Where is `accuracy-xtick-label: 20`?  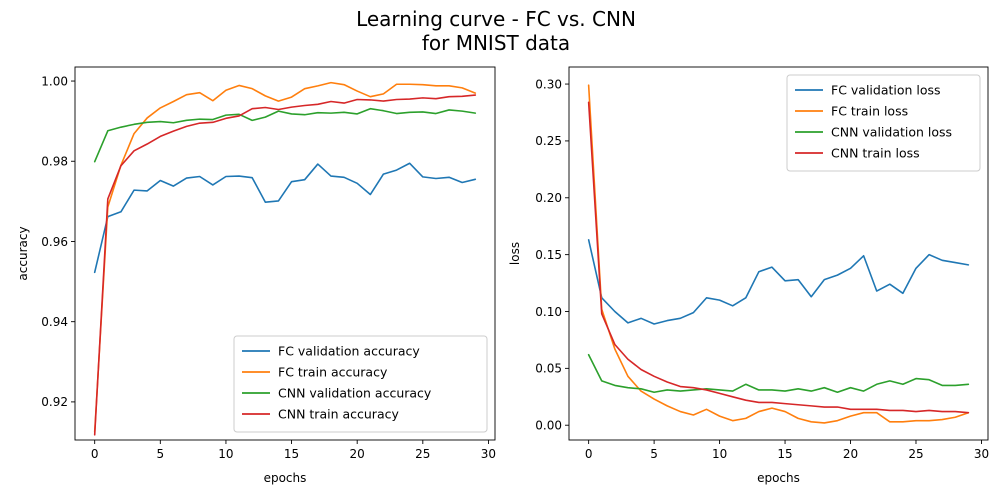
accuracy-xtick-label: 20 is located at coordinates (357, 454).